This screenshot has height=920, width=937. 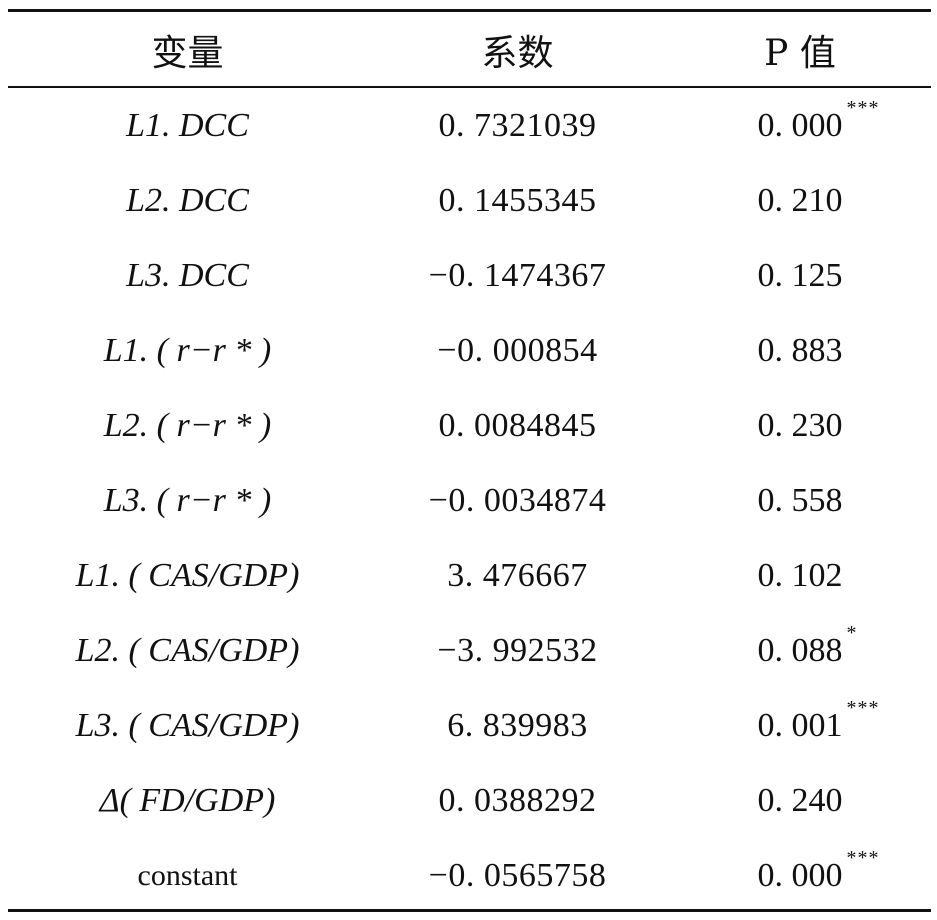 I want to click on variable-cell: L3. ( CAS/GDP), so click(x=187, y=725).